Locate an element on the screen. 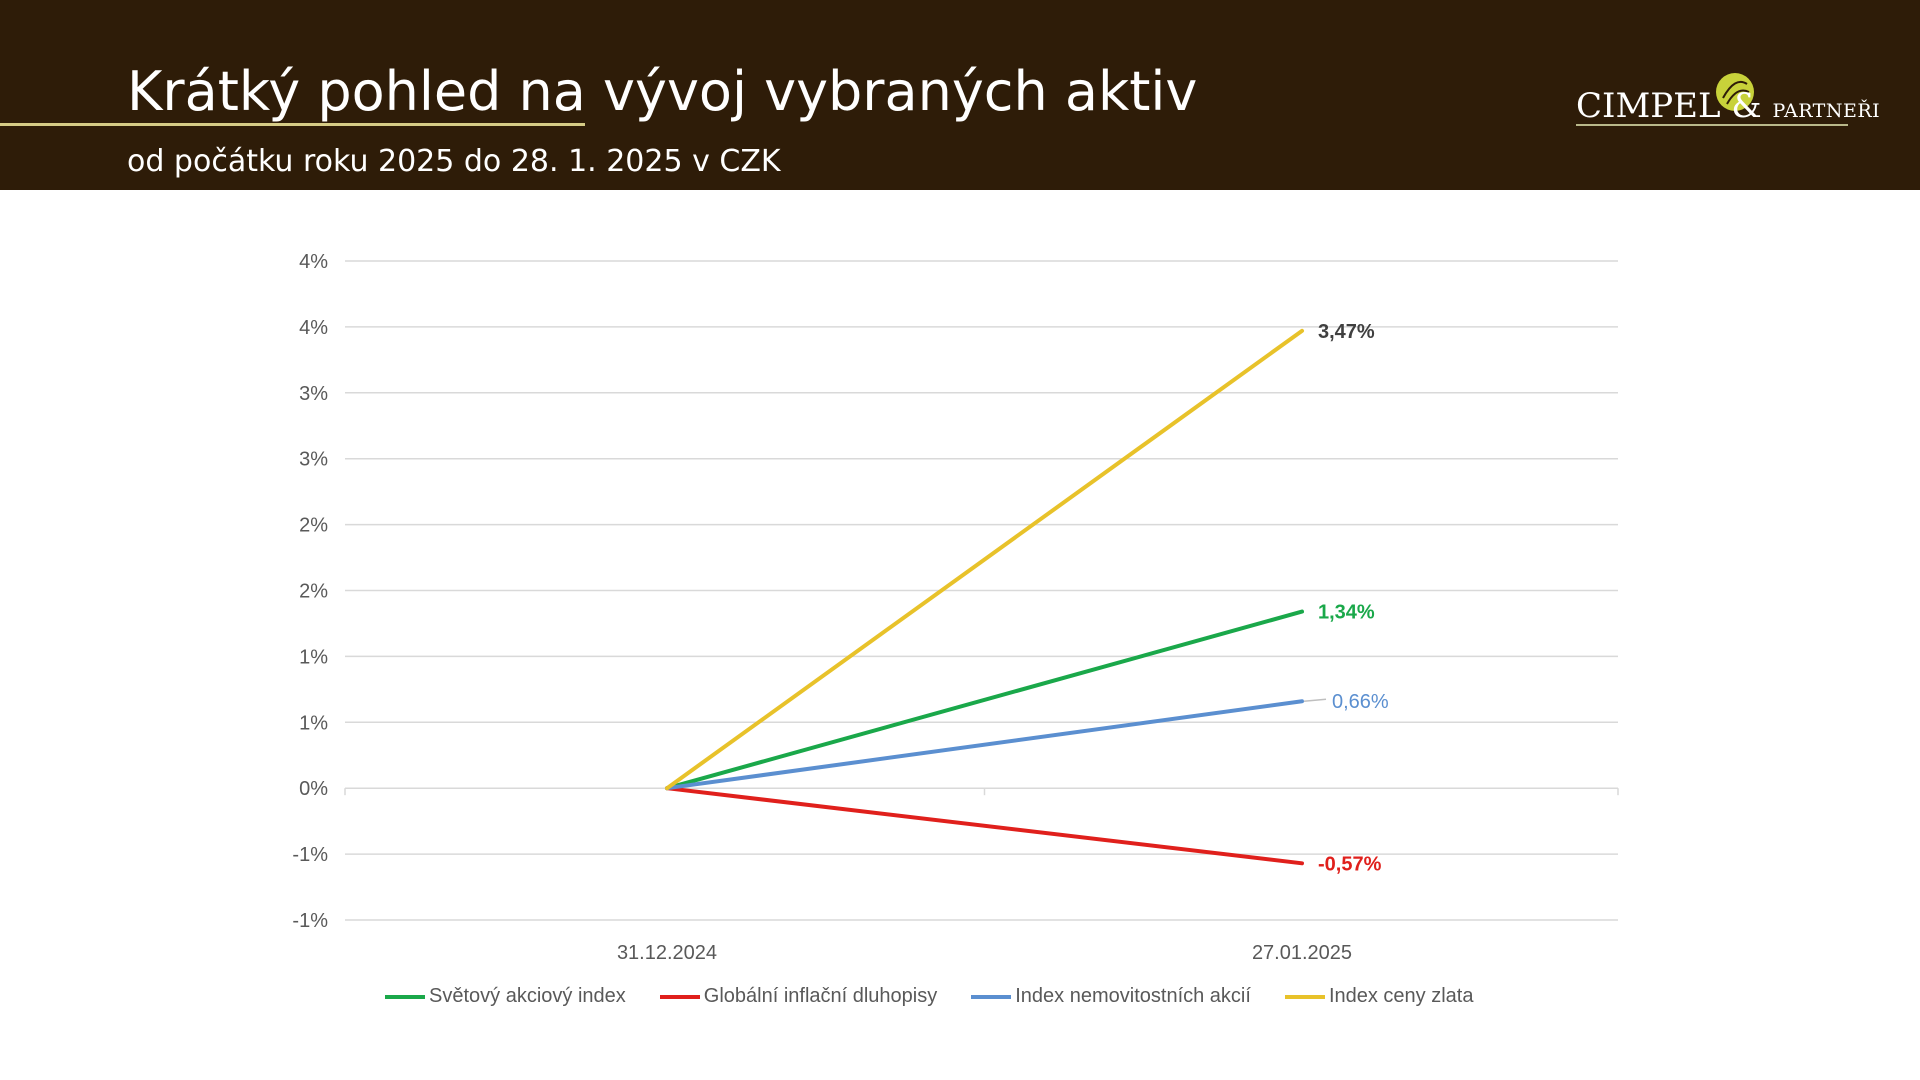  y-tick-label: 0% is located at coordinates (313, 789).